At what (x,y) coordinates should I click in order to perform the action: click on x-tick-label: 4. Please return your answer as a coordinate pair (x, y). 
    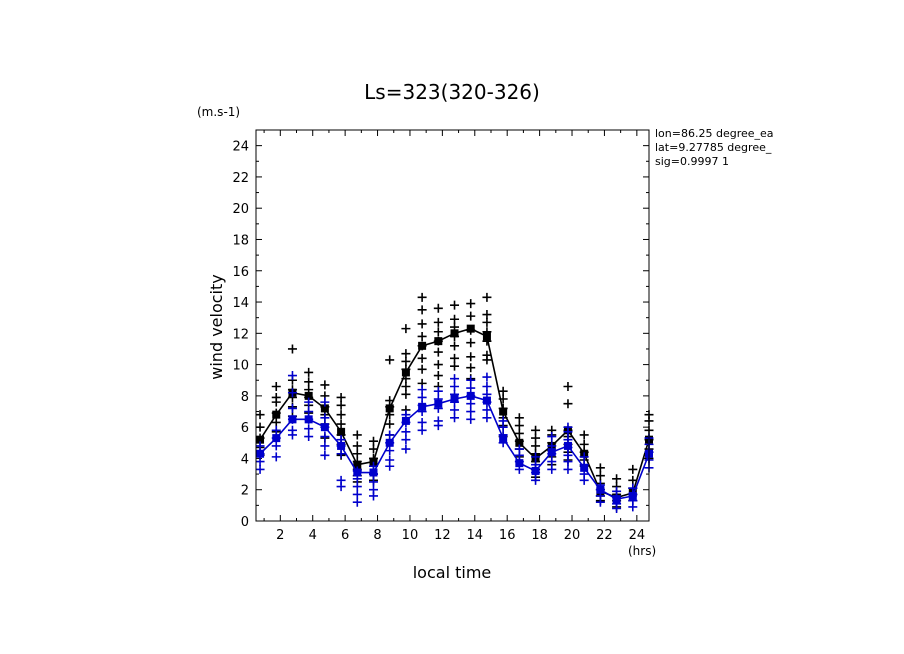
    Looking at the image, I should click on (313, 535).